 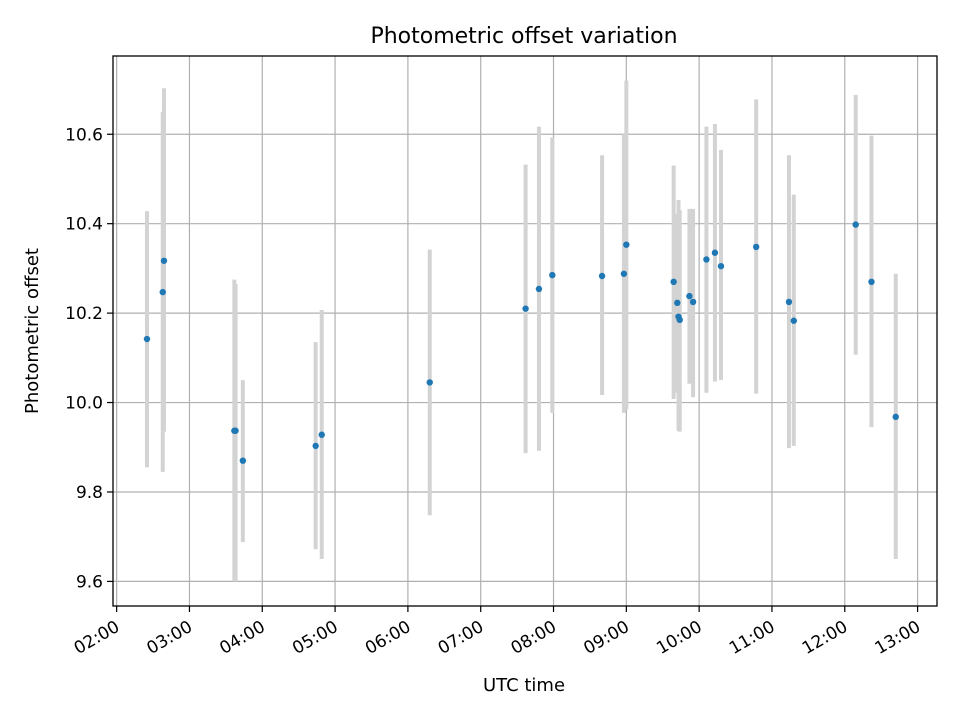 I want to click on y-axis-title: Photometric offset, so click(x=32, y=331).